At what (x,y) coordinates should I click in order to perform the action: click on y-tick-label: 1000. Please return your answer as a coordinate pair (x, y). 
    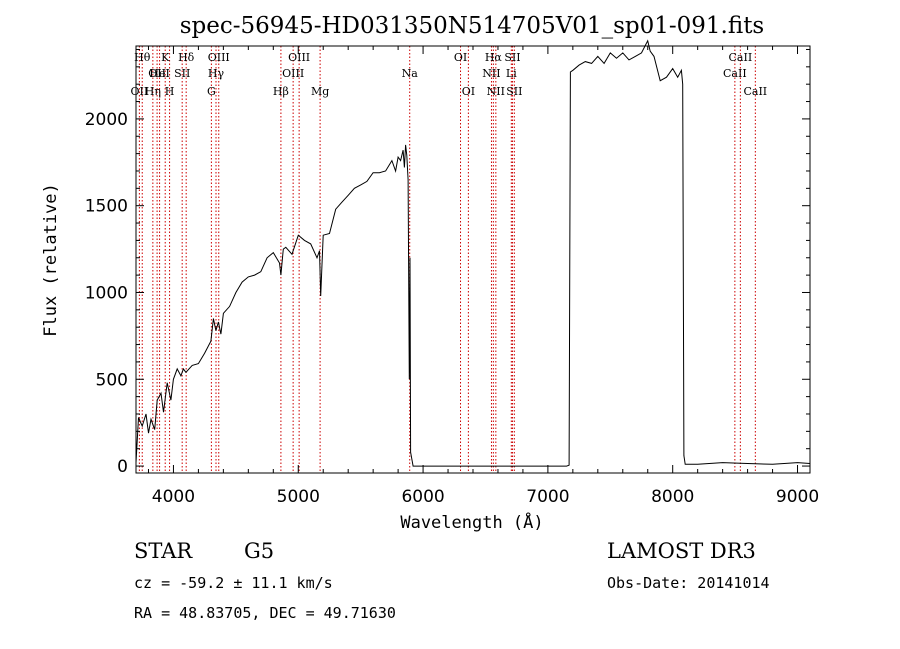
    Looking at the image, I should click on (106, 293).